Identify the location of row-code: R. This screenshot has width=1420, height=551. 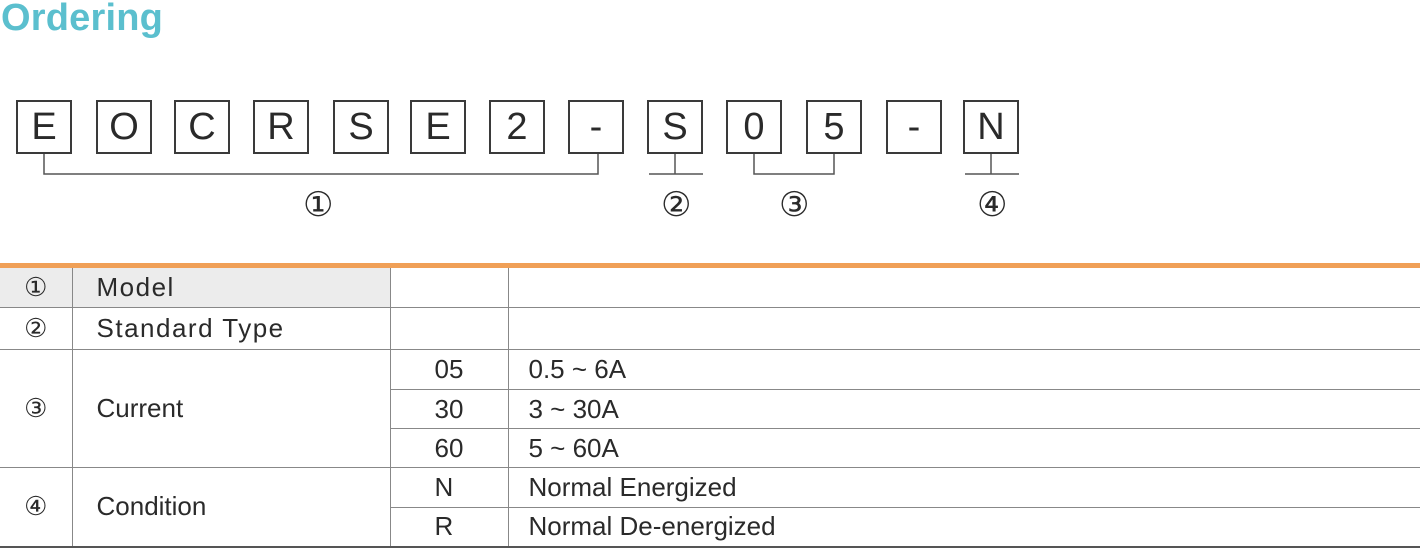
(449, 527).